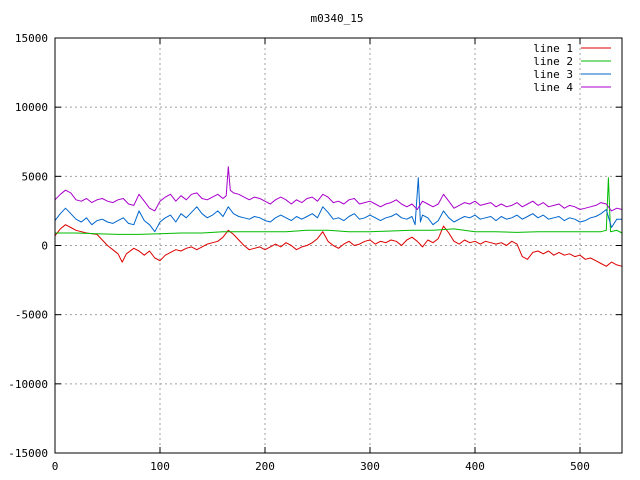 This screenshot has height=480, width=640. I want to click on chart-title: m0340_15, so click(337, 18).